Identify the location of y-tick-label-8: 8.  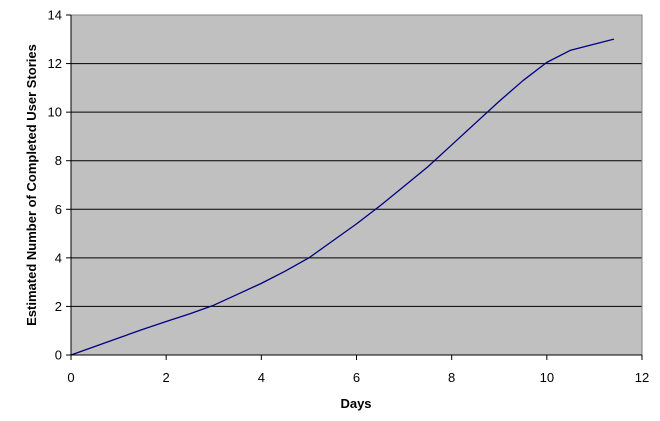
(58, 160).